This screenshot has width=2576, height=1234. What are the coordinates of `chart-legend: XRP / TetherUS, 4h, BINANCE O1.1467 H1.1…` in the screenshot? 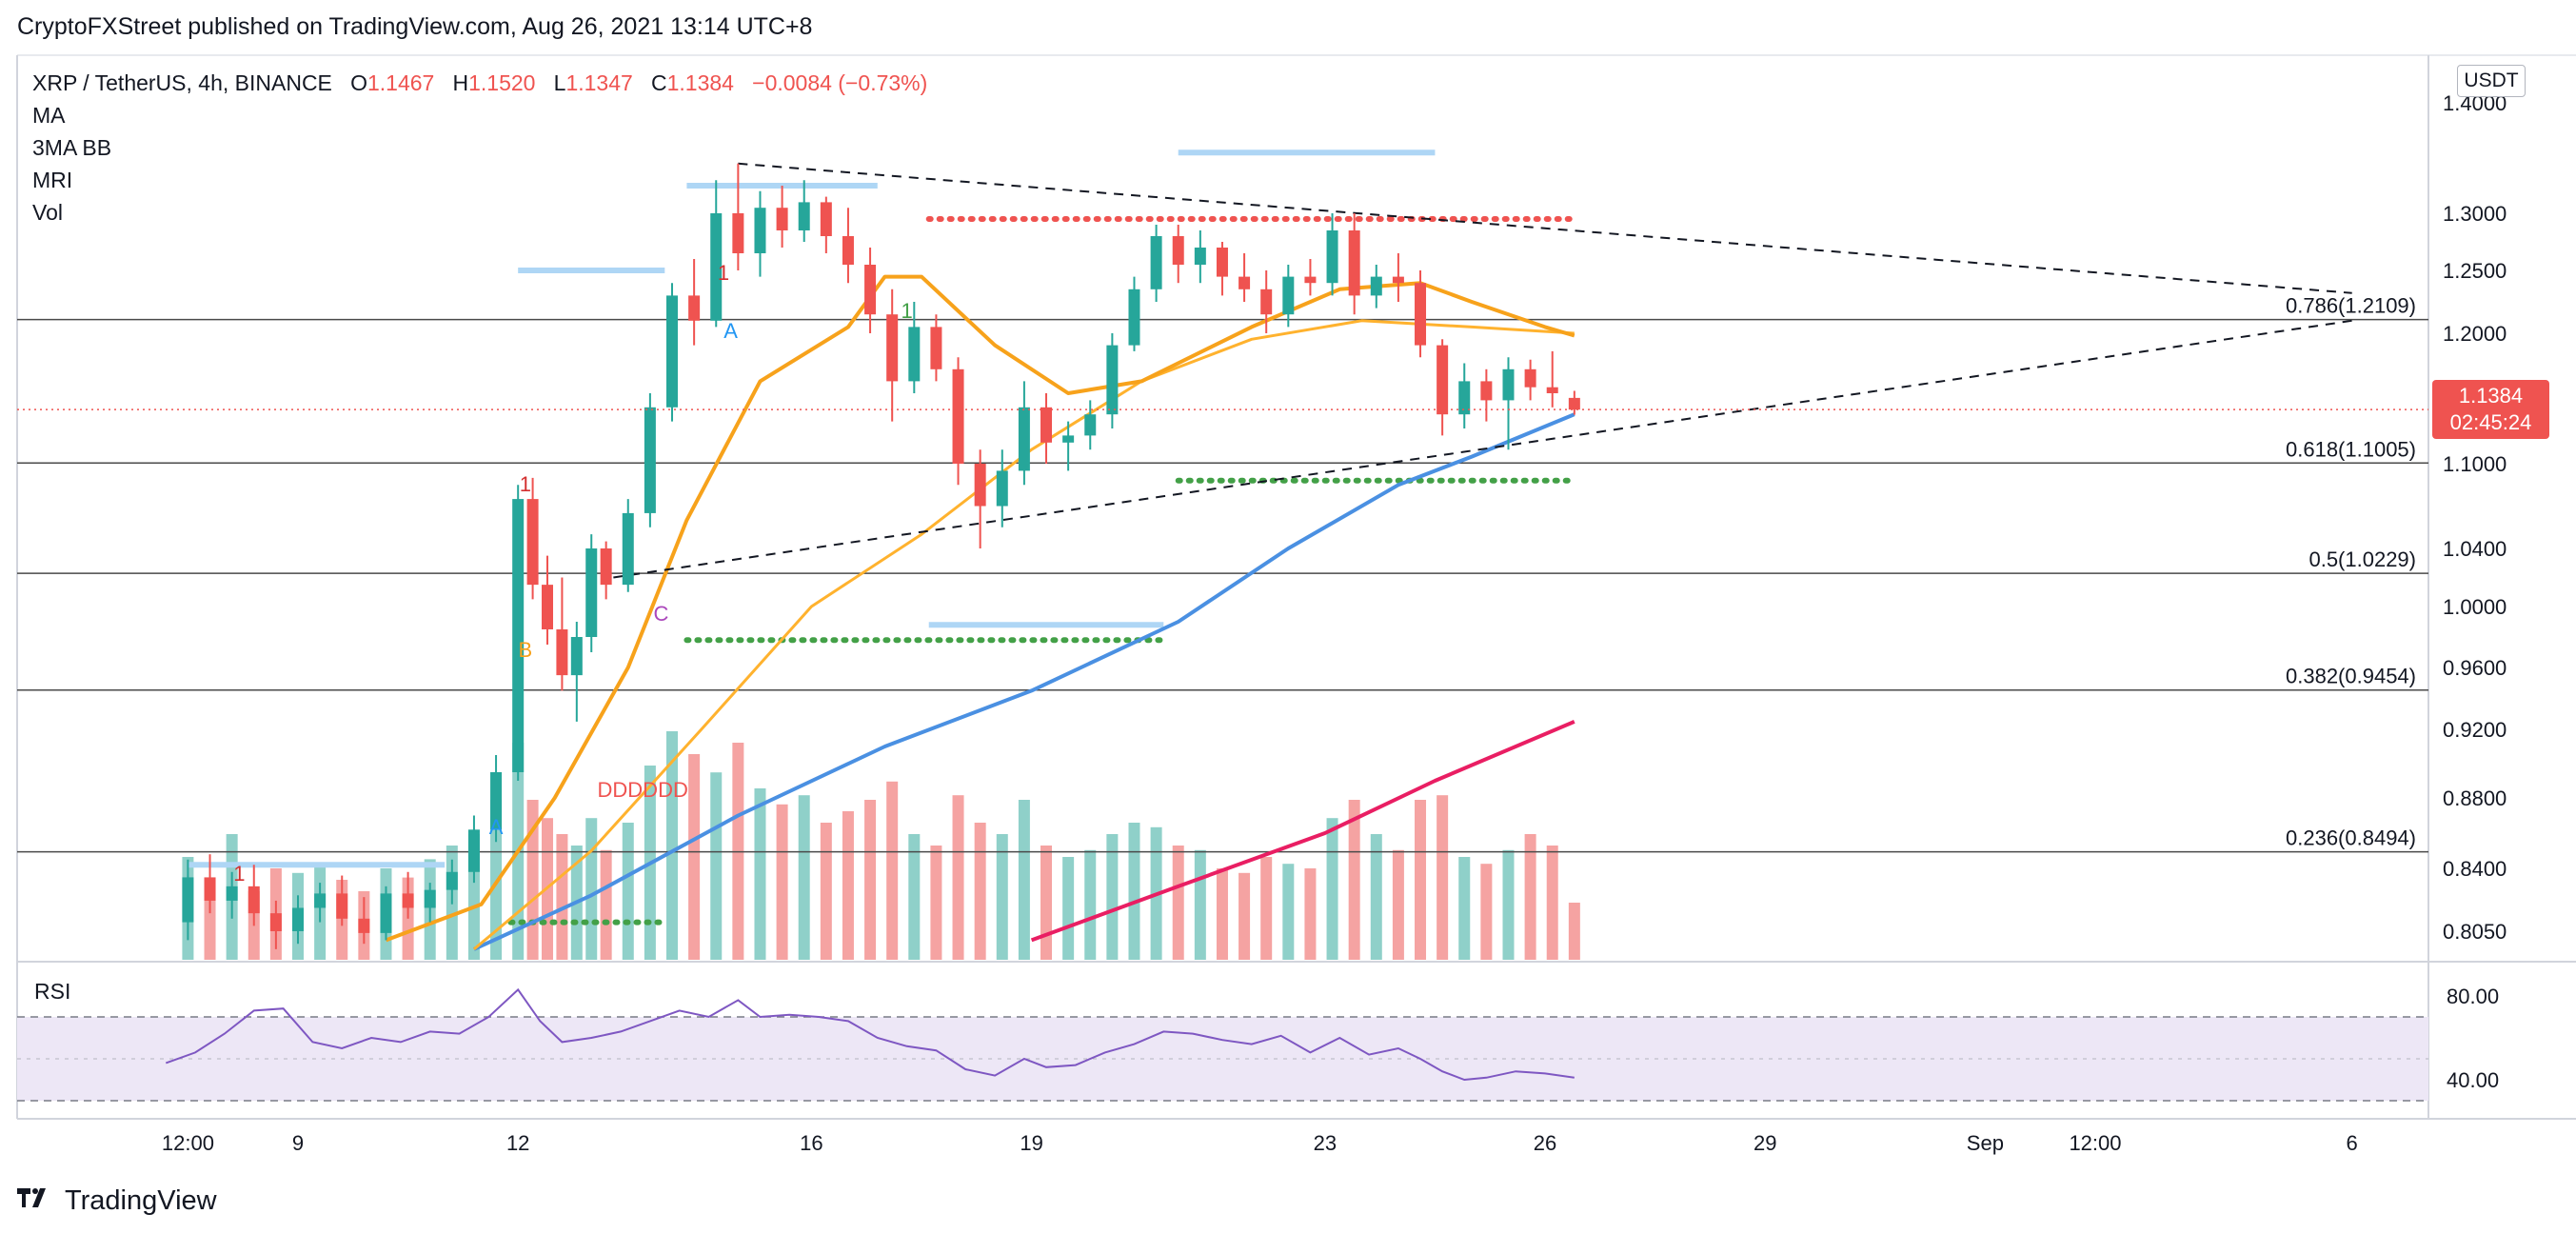 It's located at (479, 148).